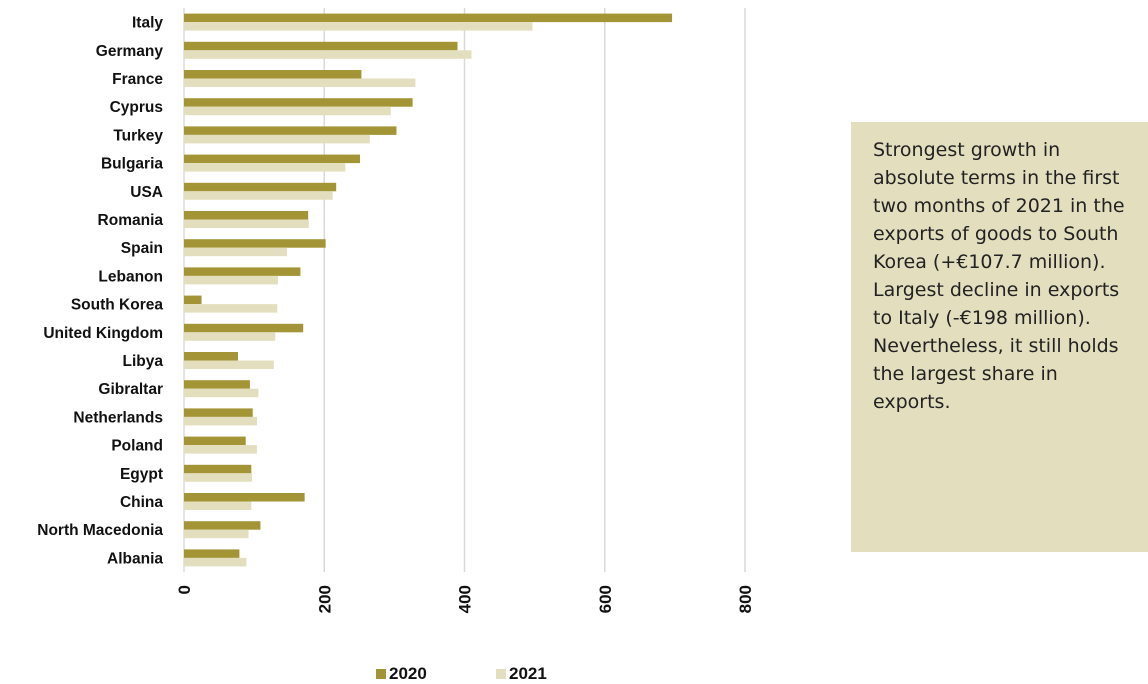 The image size is (1148, 684). I want to click on legend-label-2021: 2021, so click(528, 673).